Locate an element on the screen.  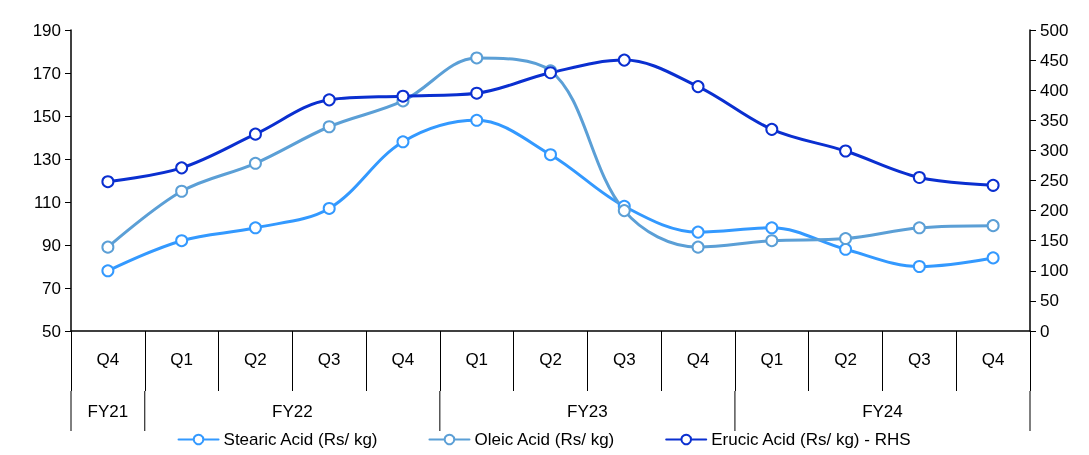
y2-tick-label: 500 is located at coordinates (1054, 30).